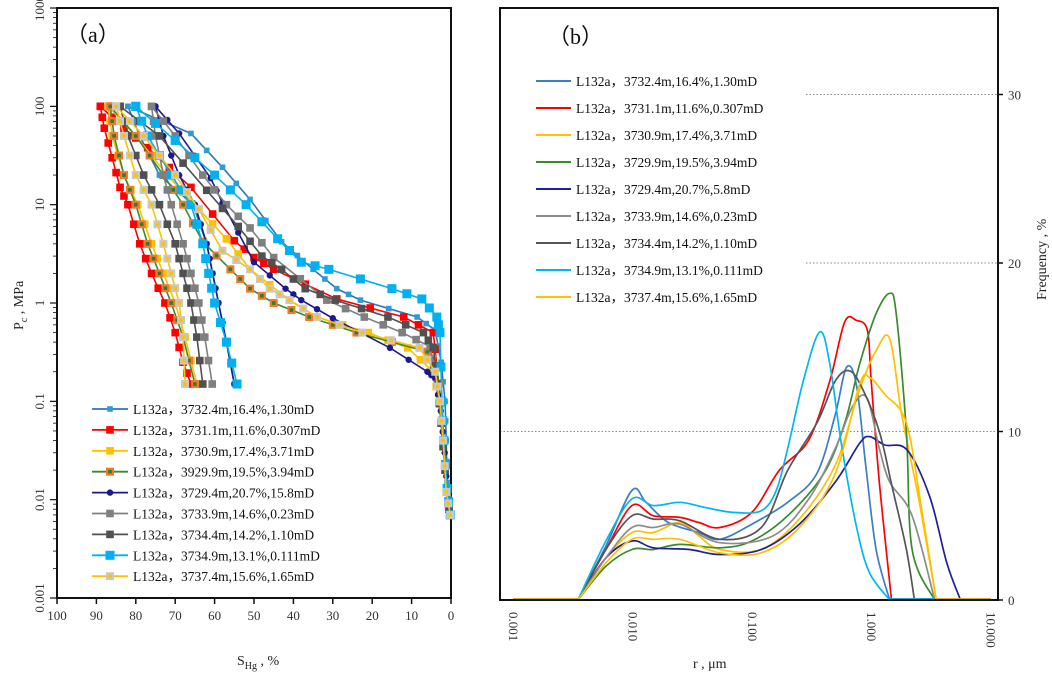  What do you see at coordinates (666, 297) in the screenshot?
I see `legend-label: L132a，3737.4m,15.6%,1.65mD` at bounding box center [666, 297].